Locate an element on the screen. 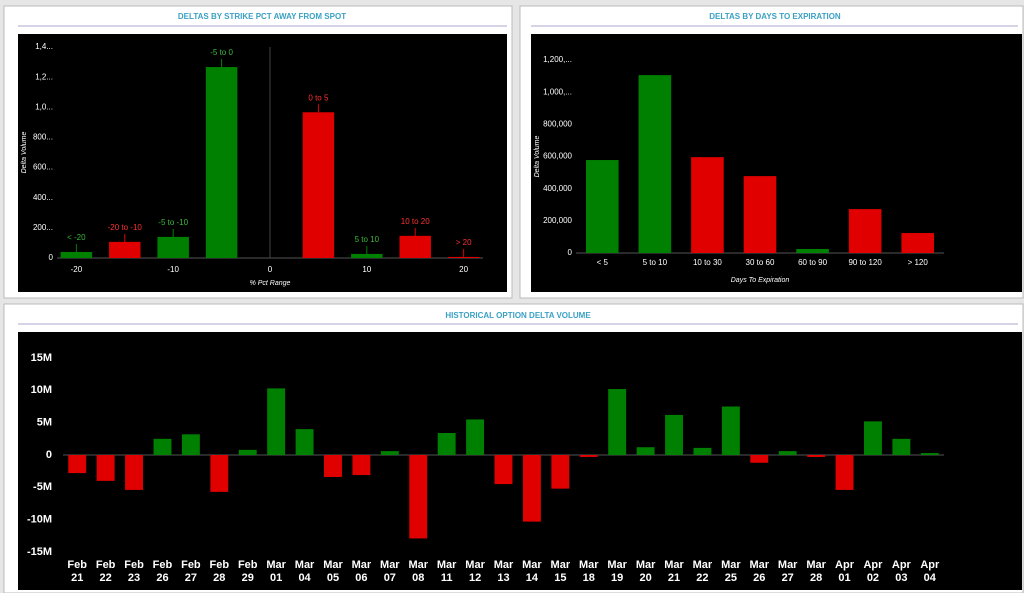 The width and height of the screenshot is (1024, 593). x-tick-label: 07 is located at coordinates (390, 578).